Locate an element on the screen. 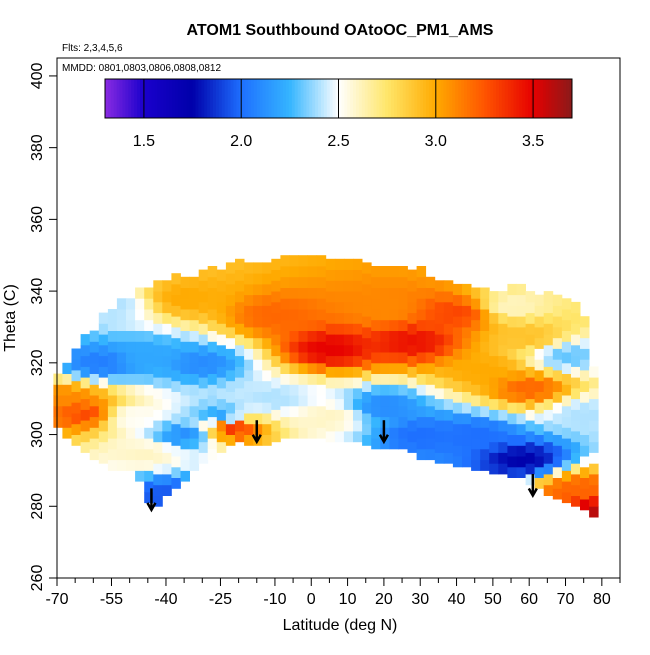 The width and height of the screenshot is (650, 655). x-tick-label: -10 is located at coordinates (274, 599).